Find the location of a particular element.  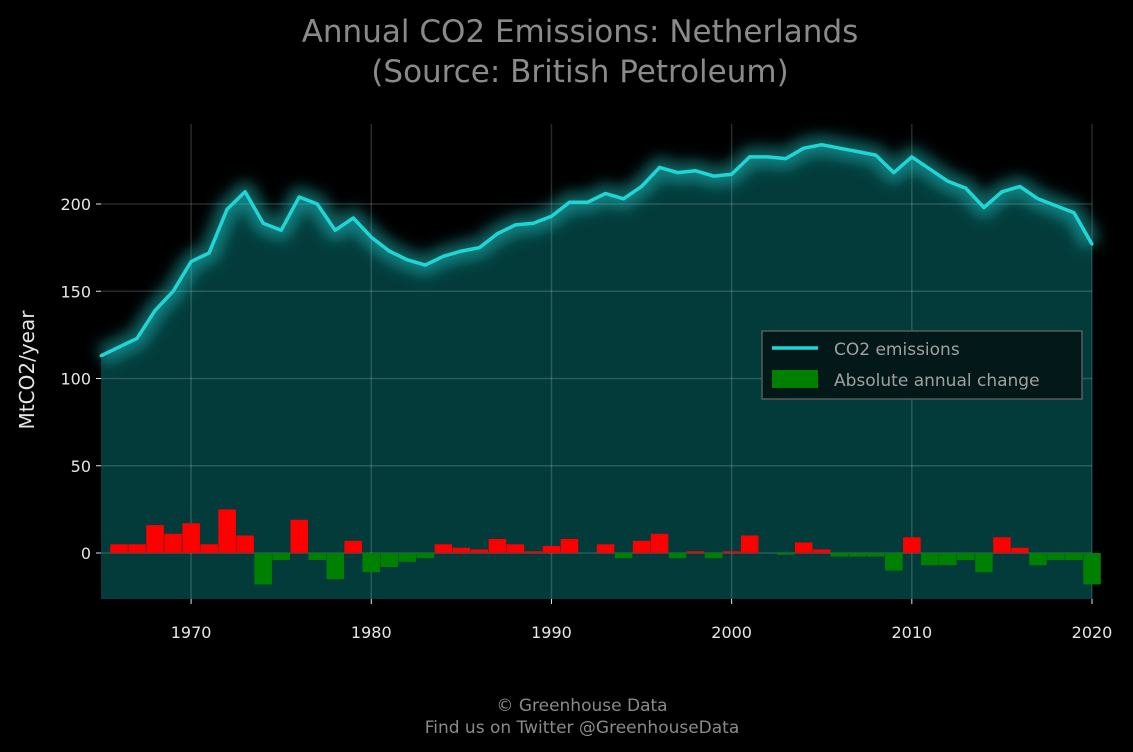

emissions-point-1997 is located at coordinates (678, 173).